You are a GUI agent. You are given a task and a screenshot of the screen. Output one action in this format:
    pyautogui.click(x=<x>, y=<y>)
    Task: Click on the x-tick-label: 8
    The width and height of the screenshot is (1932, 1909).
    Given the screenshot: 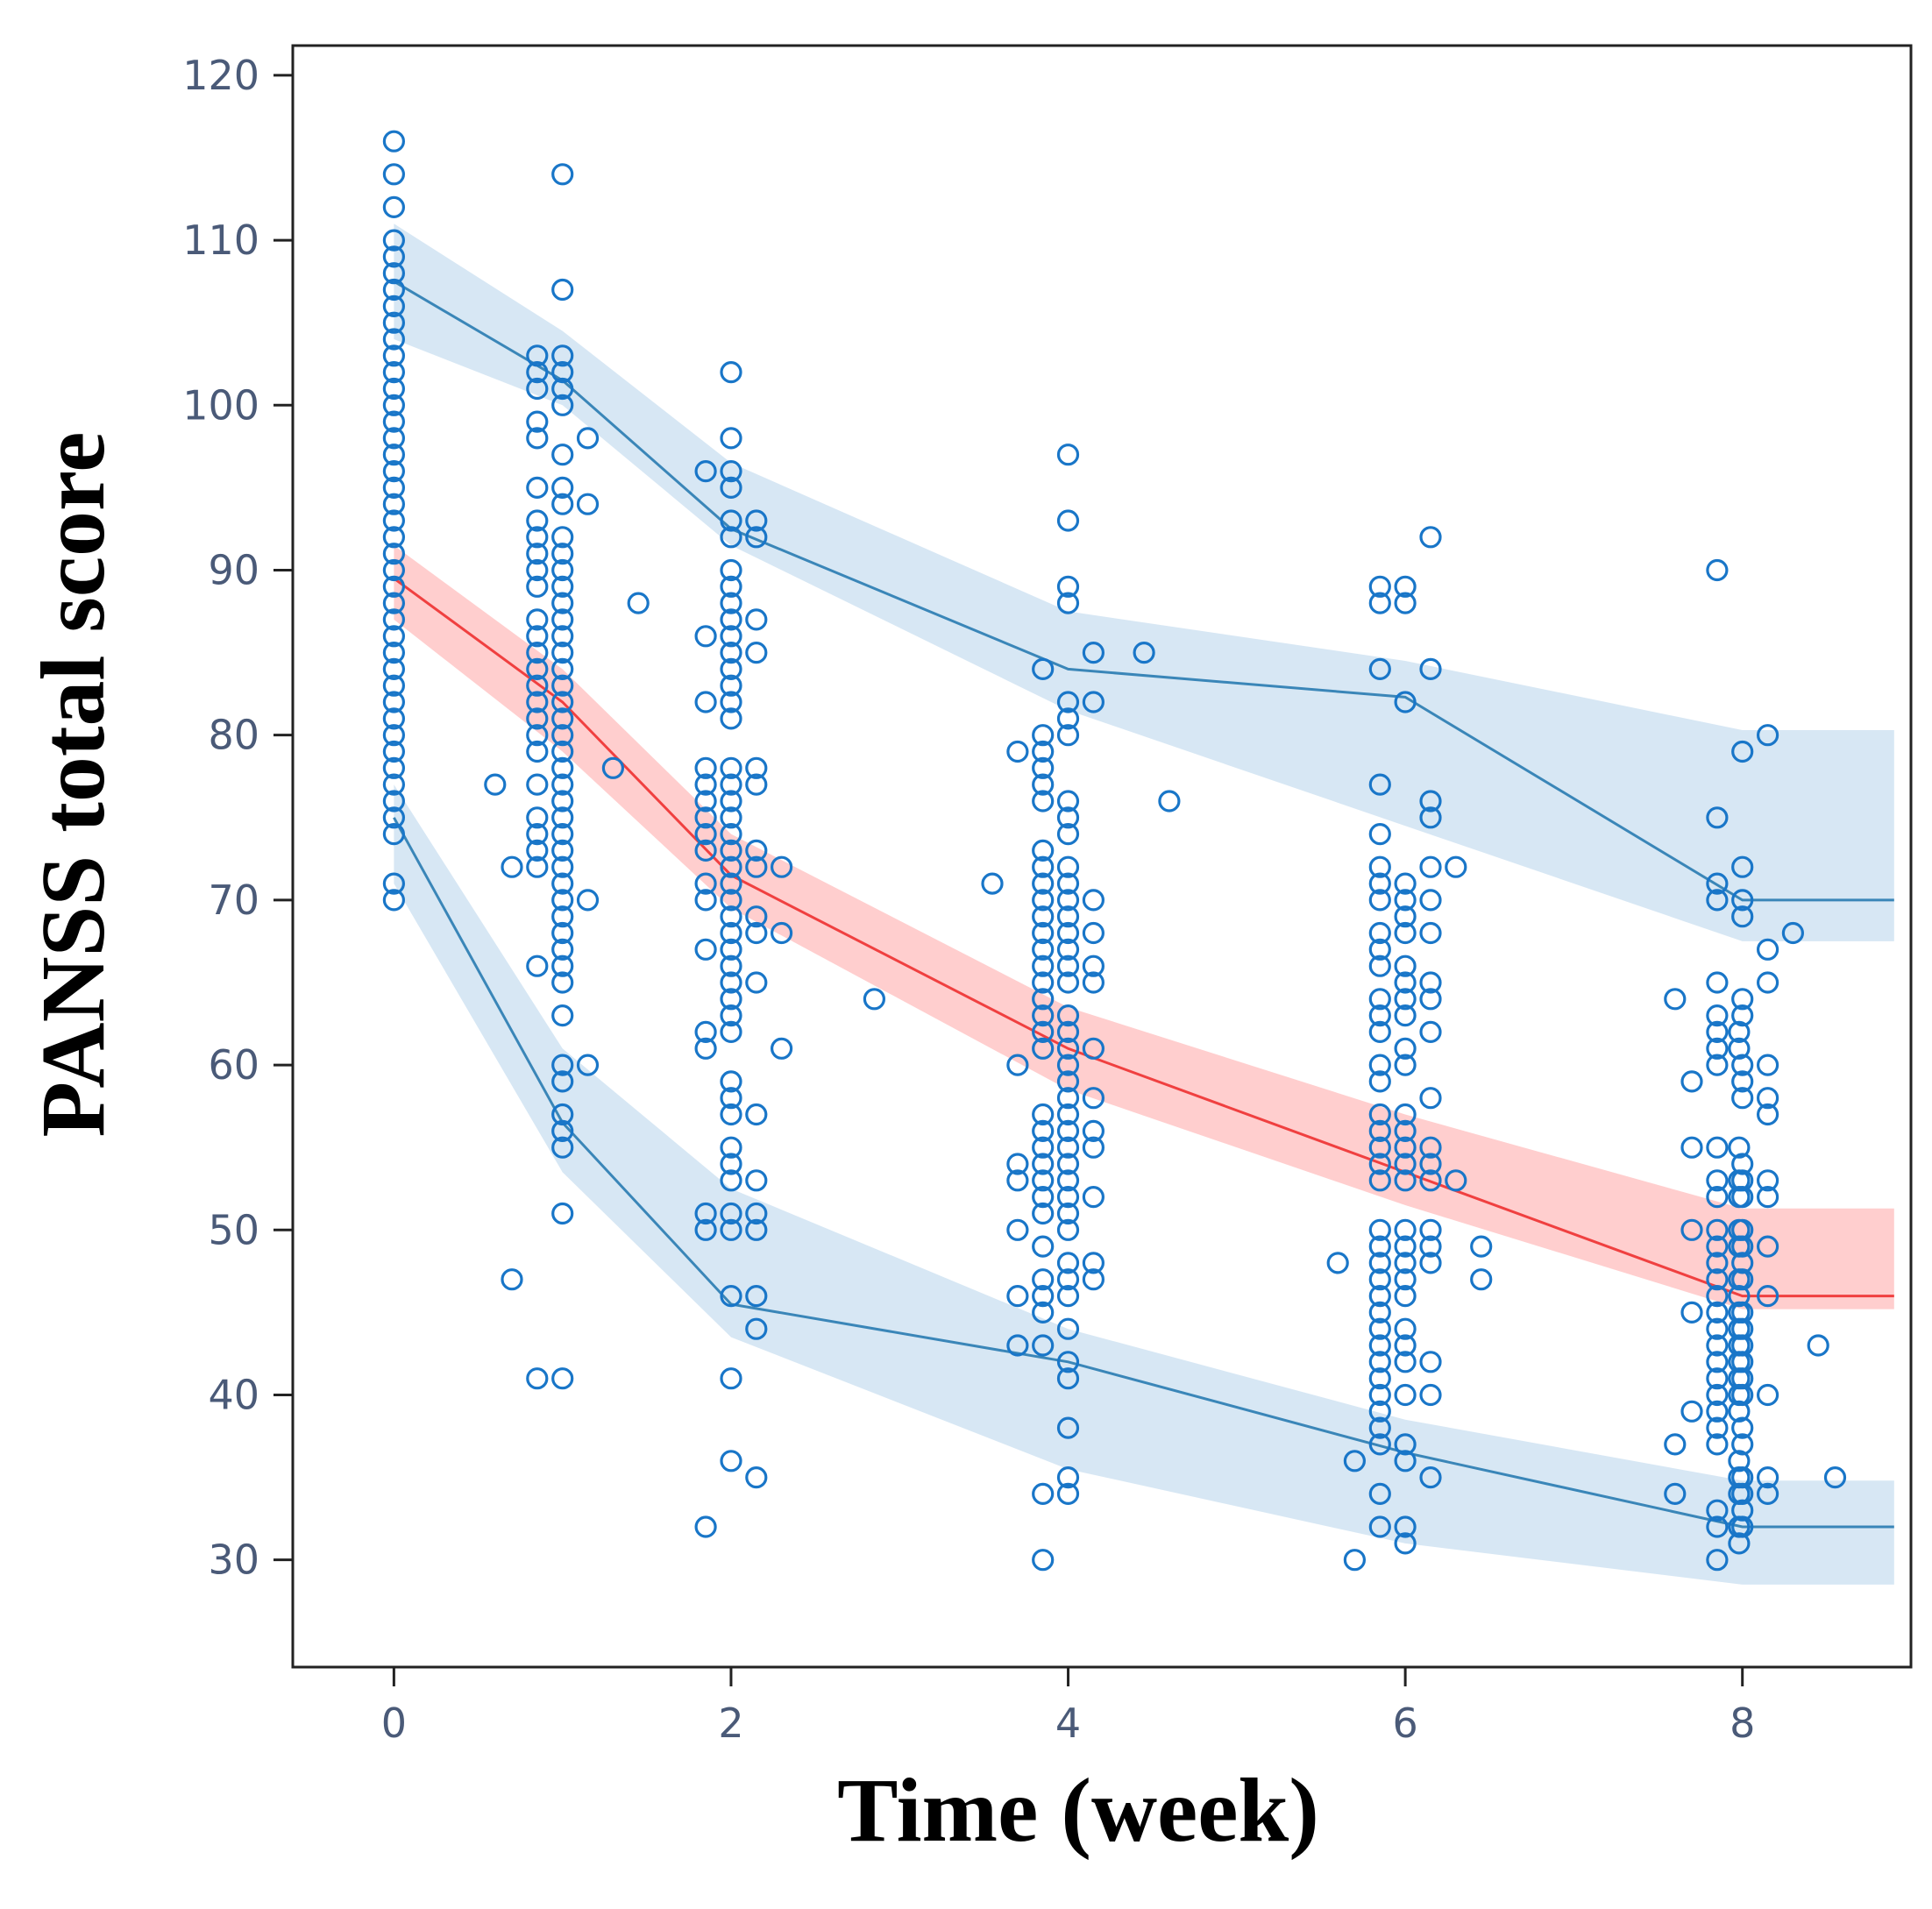 What is the action you would take?
    pyautogui.click(x=1742, y=1723)
    